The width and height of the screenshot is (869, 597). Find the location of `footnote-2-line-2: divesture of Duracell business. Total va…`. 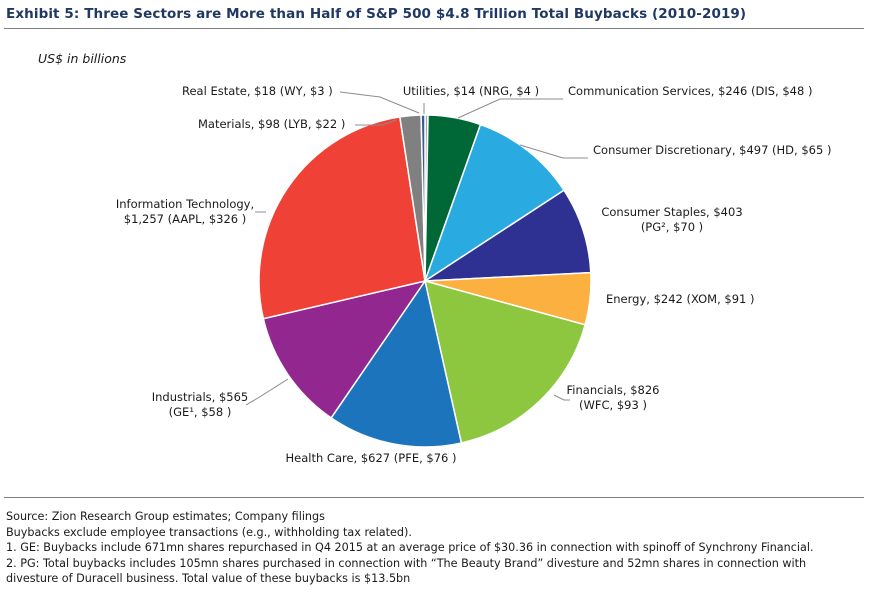

footnote-2-line-2: divesture of Duracell business. Total va… is located at coordinates (208, 579).